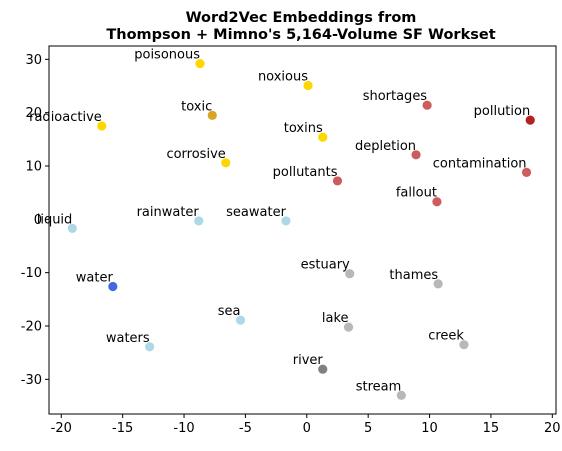 The width and height of the screenshot is (562, 451). Describe the element at coordinates (31, 273) in the screenshot. I see `y-tick-label: -10` at that location.